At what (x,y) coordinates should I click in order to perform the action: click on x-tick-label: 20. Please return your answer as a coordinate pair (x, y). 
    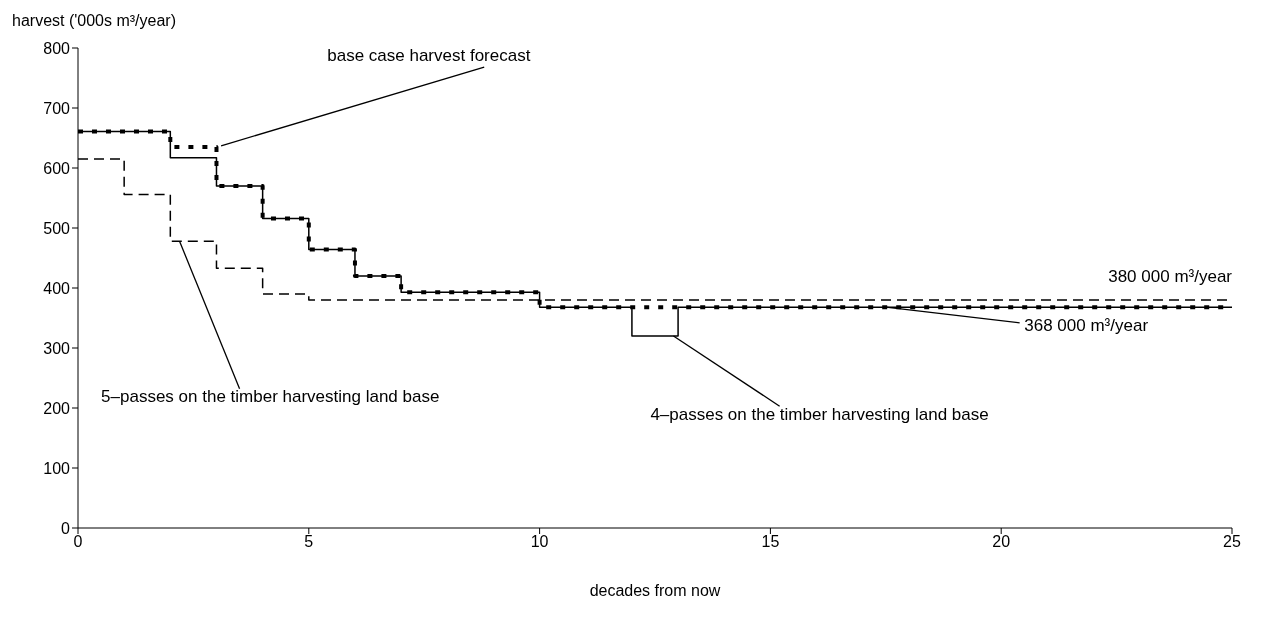
    Looking at the image, I should click on (1001, 542).